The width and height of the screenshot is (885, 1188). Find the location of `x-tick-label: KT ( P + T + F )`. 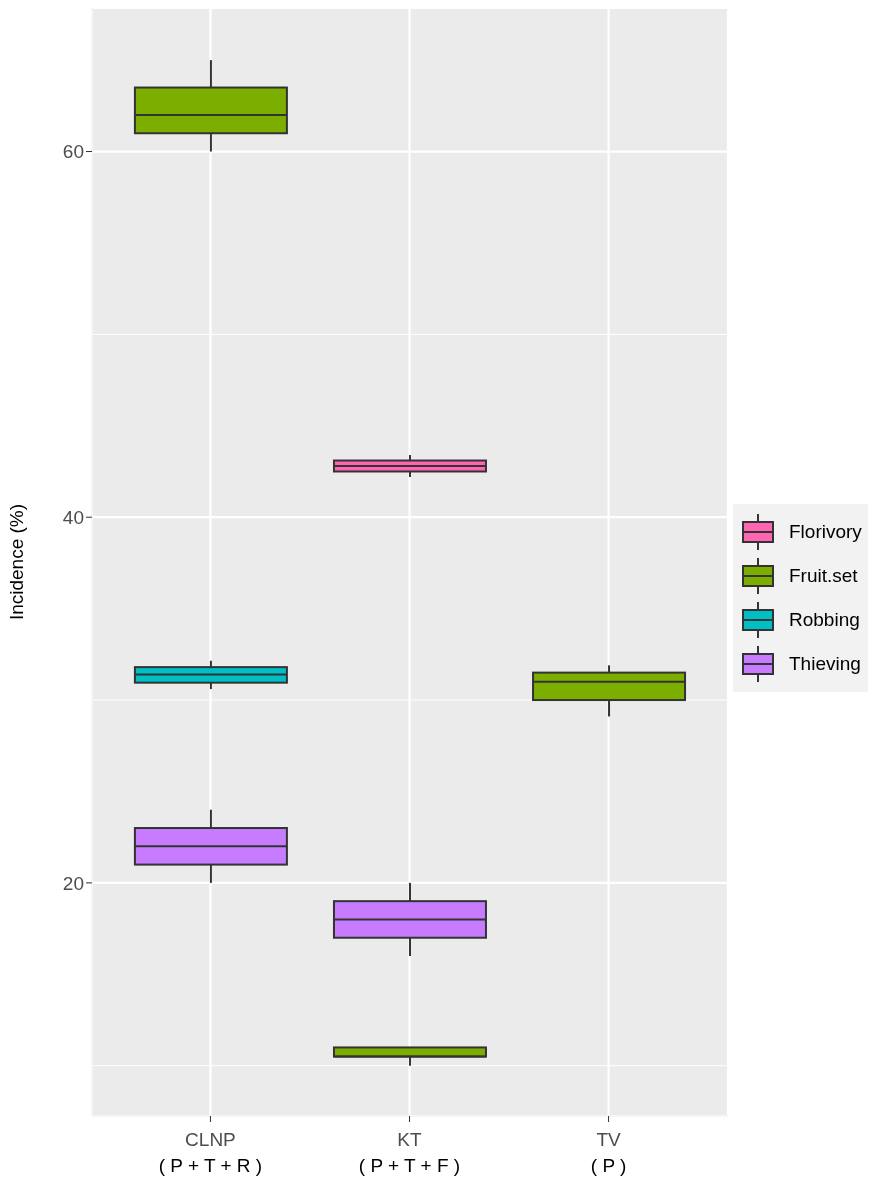

x-tick-label: KT ( P + T + F ) is located at coordinates (409, 1152).